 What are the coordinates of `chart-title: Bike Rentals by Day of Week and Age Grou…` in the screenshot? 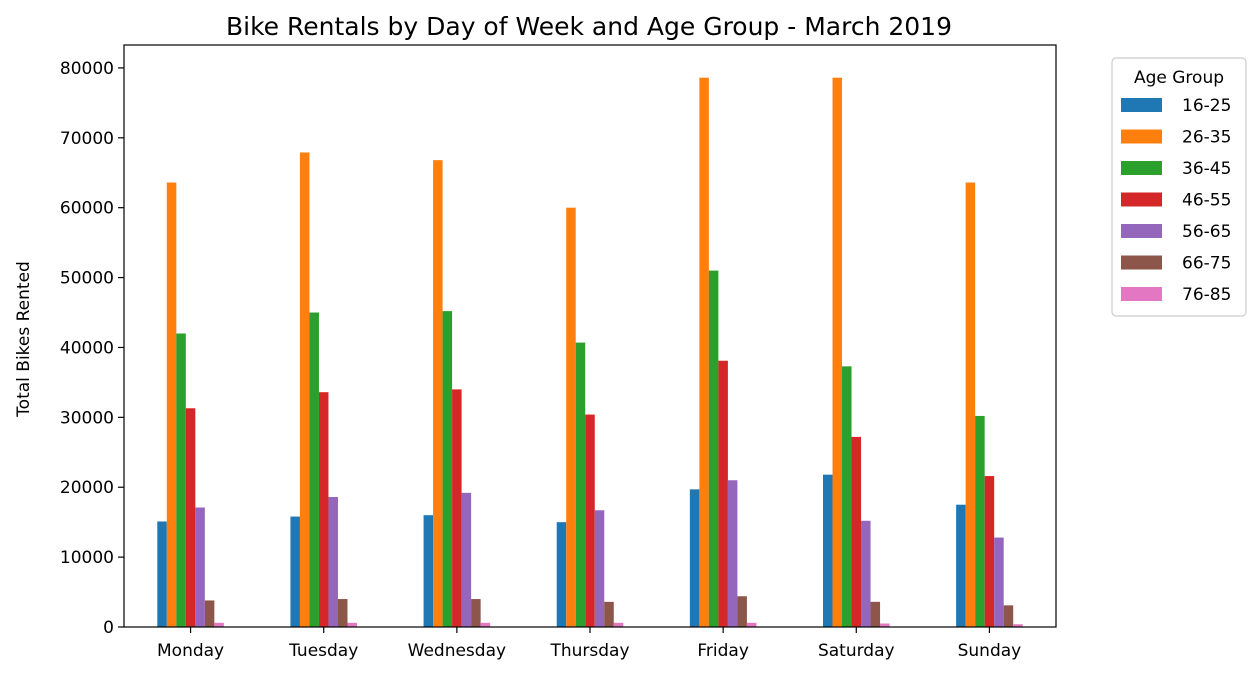 It's located at (589, 26).